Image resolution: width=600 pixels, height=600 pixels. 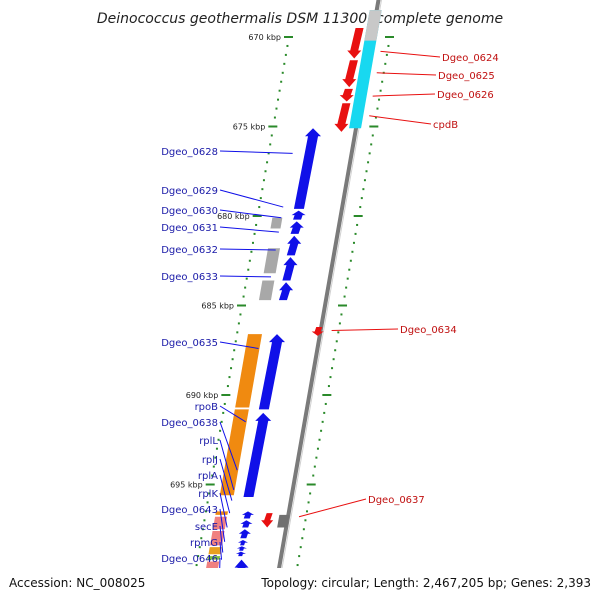 What do you see at coordinates (208, 494) in the screenshot?
I see `gene-label: rplK` at bounding box center [208, 494].